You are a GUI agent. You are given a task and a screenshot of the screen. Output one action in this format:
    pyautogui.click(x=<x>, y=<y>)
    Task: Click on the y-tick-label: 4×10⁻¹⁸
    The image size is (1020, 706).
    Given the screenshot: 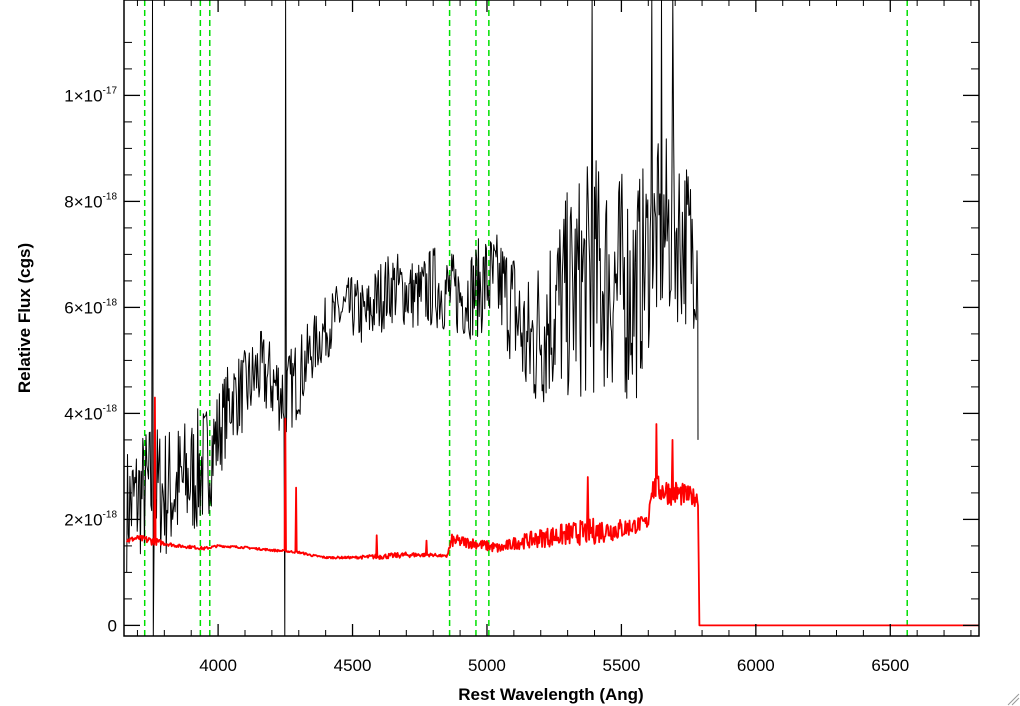 What is the action you would take?
    pyautogui.click(x=90, y=413)
    